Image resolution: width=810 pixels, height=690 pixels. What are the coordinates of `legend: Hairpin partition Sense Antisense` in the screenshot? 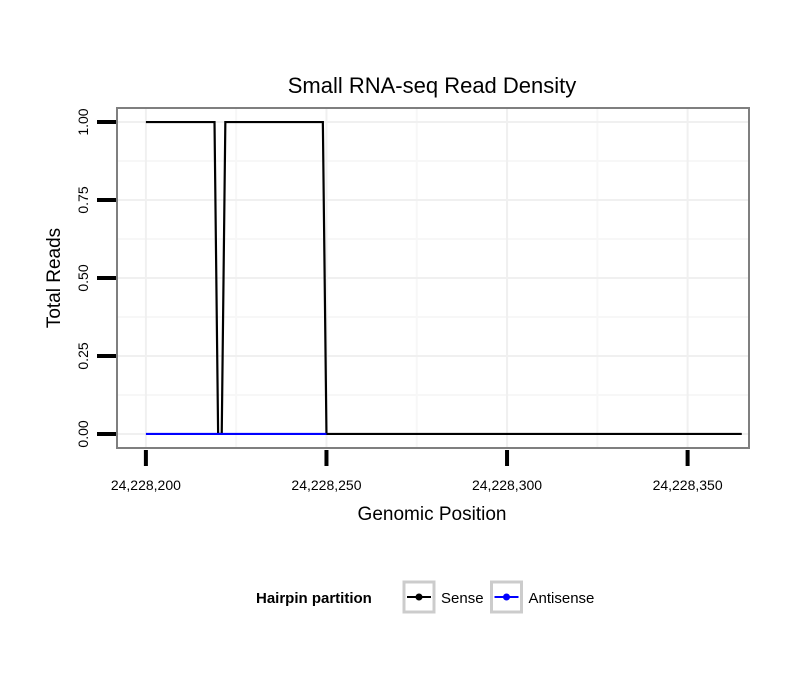 It's located at (425, 597).